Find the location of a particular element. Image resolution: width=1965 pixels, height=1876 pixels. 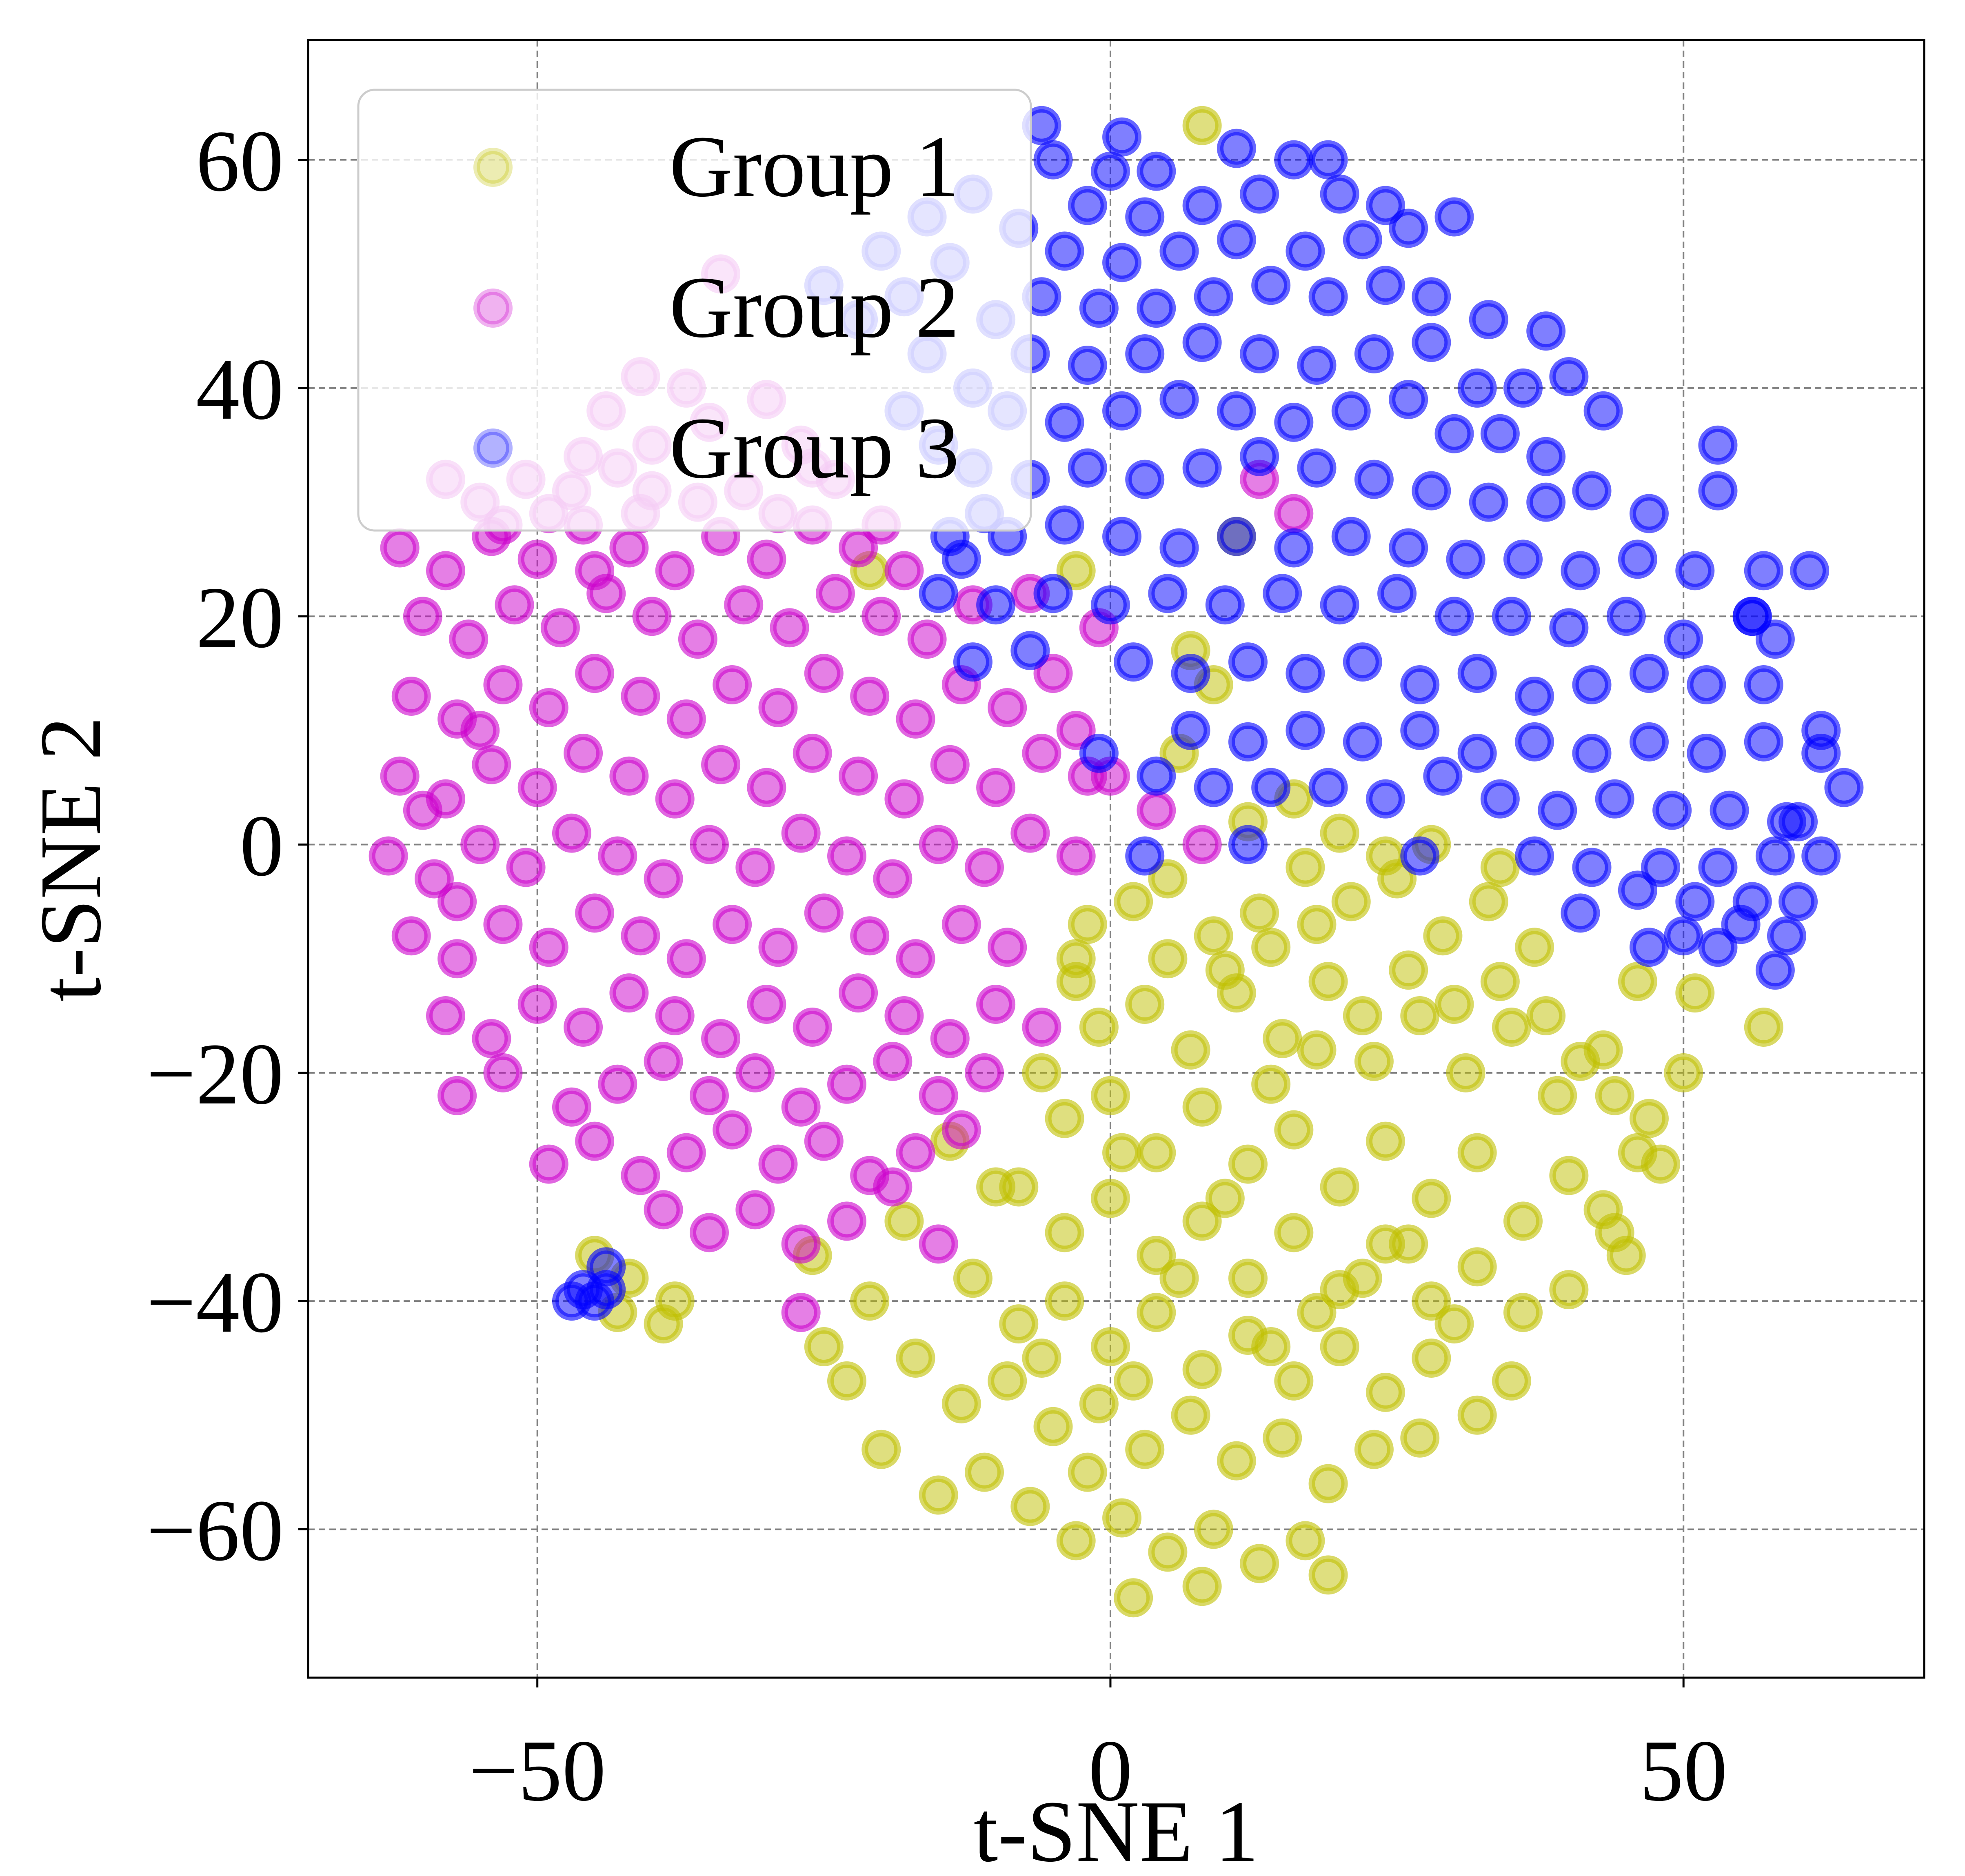

y-tick-label: −20 is located at coordinates (215, 1074).